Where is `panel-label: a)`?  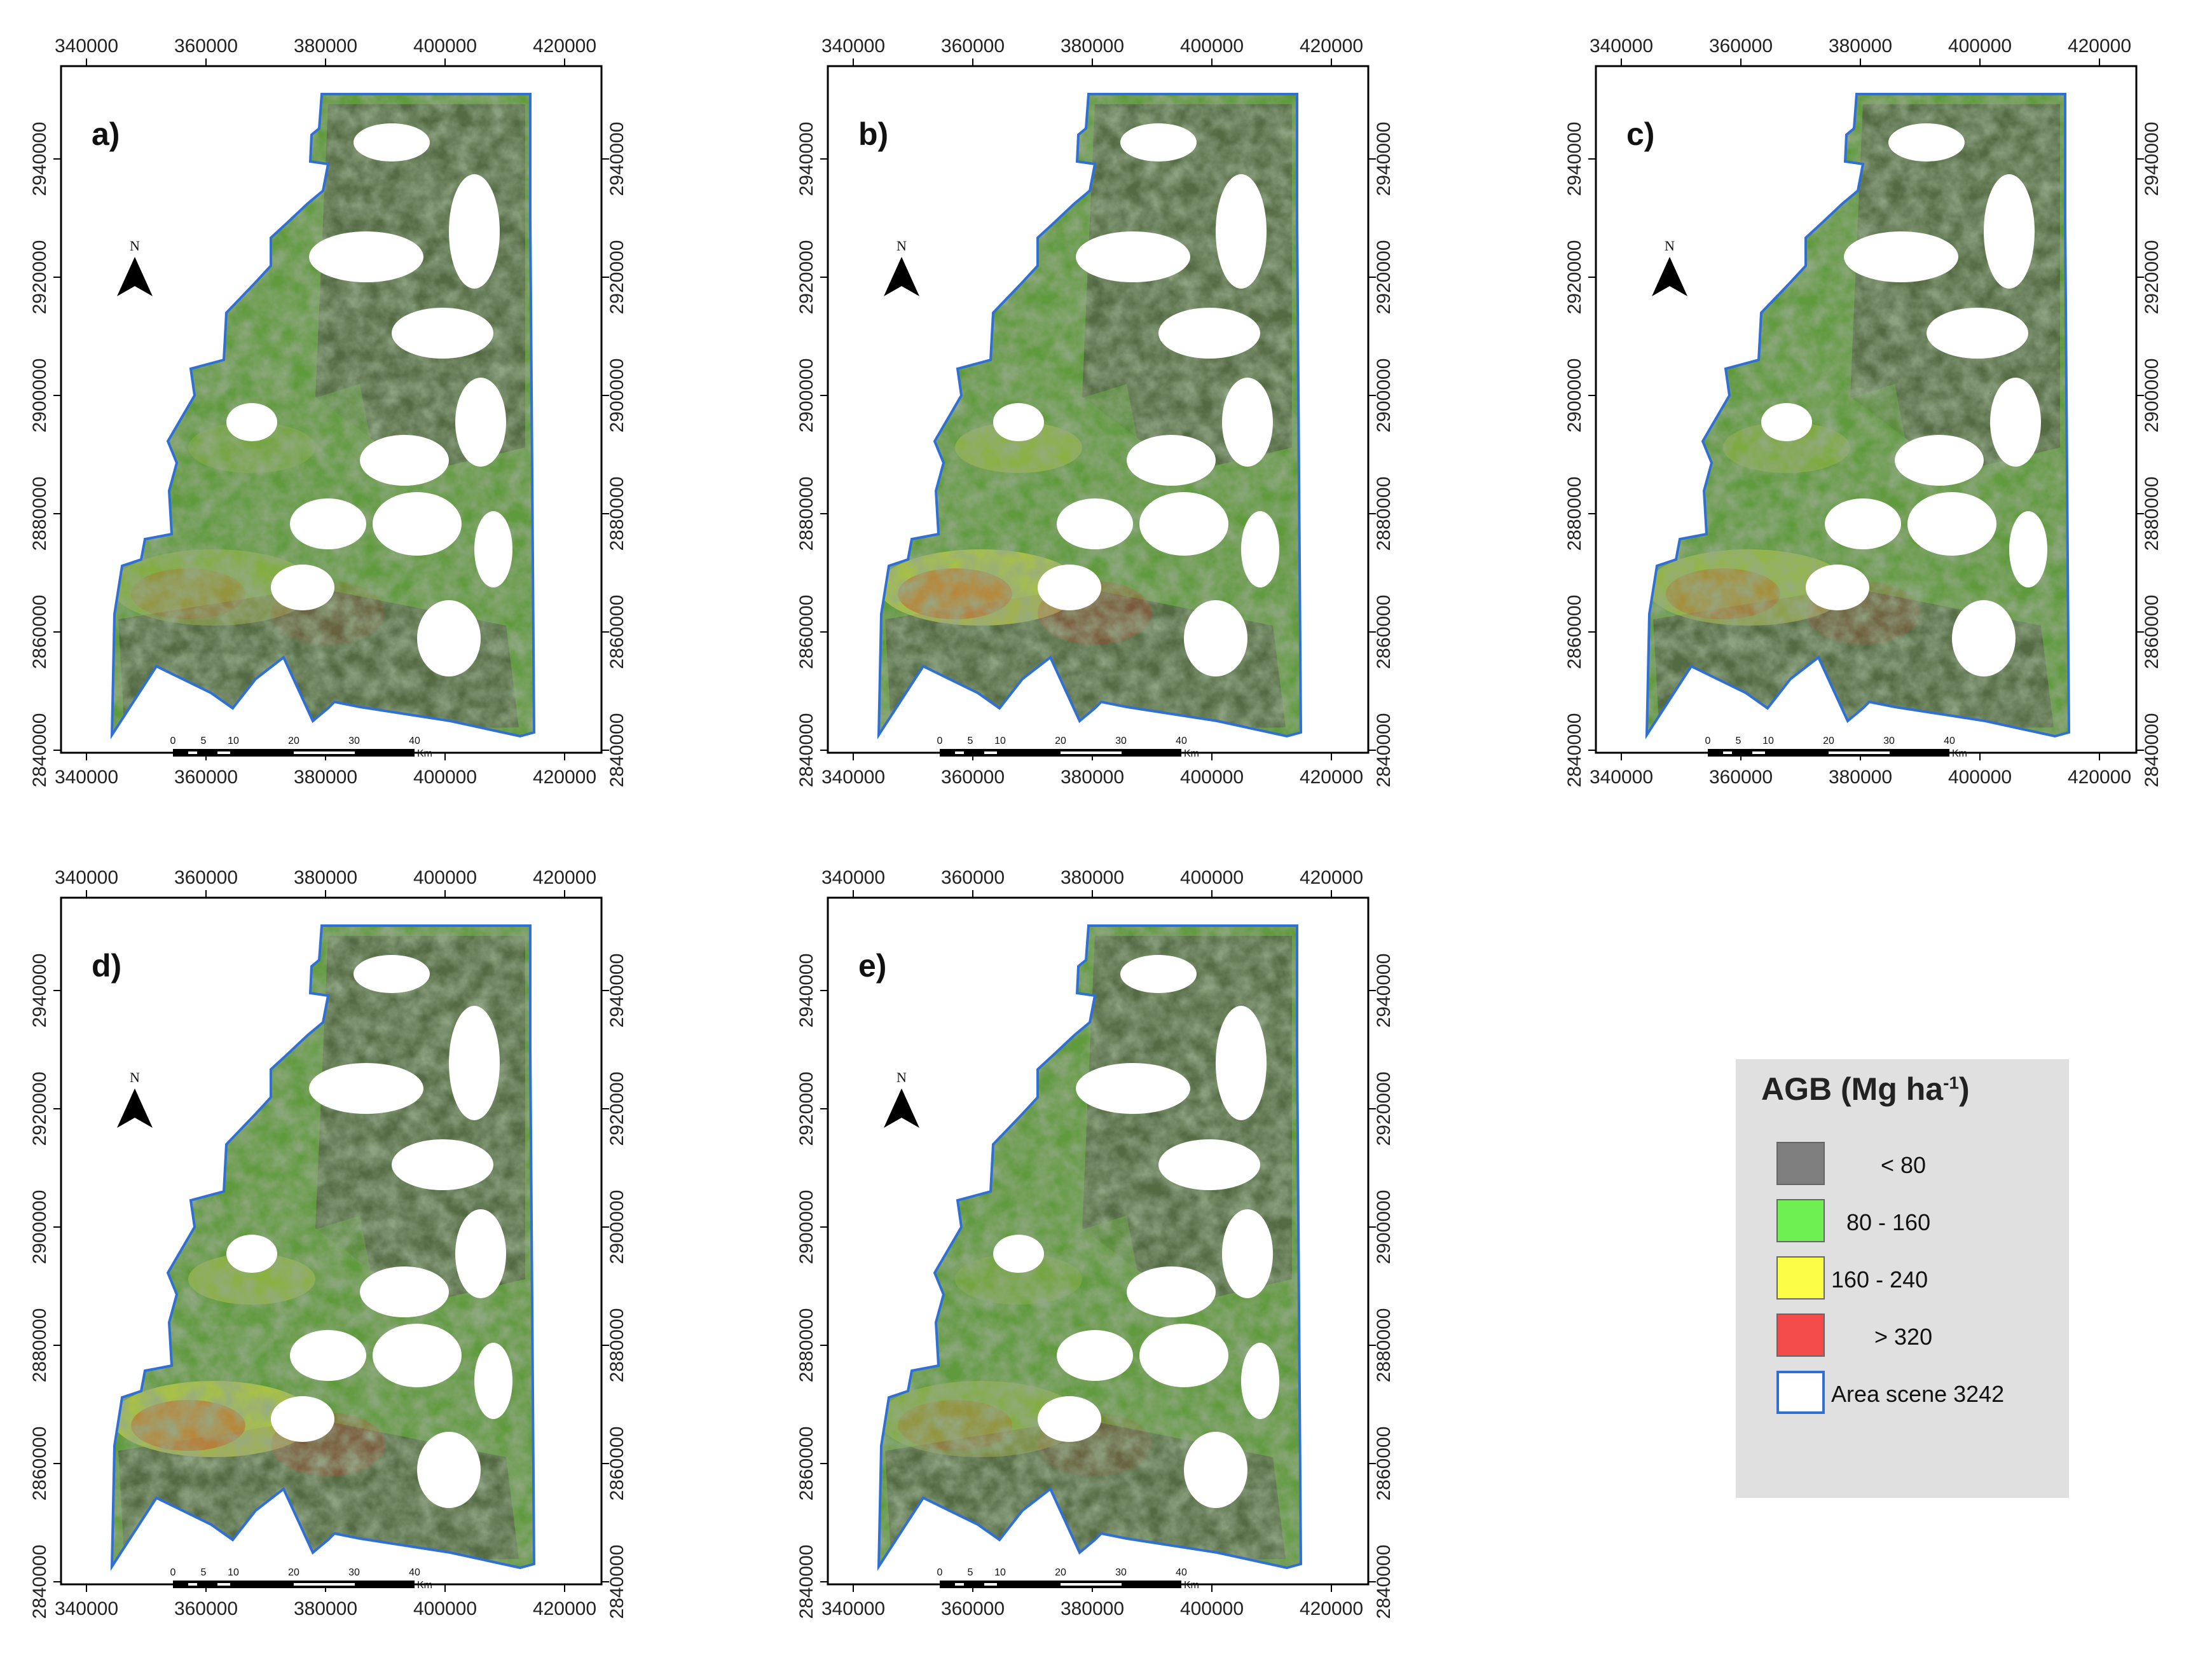 panel-label: a) is located at coordinates (106, 134).